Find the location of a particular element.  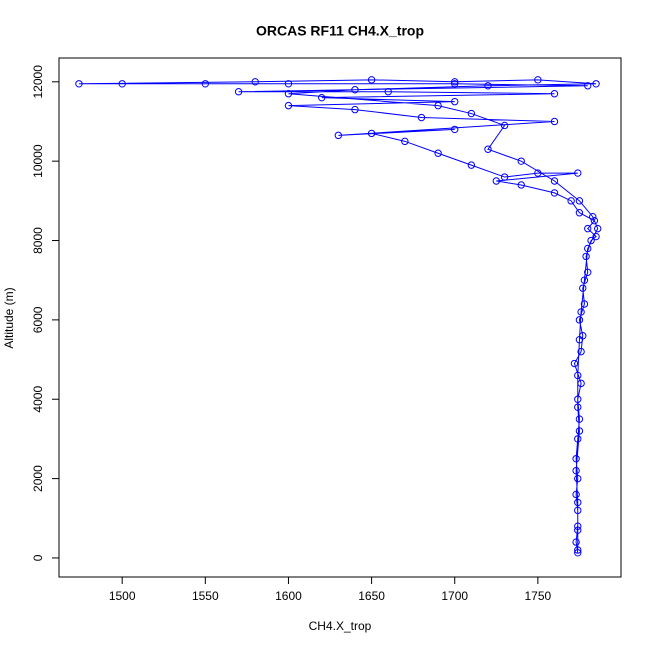

y-tick-label: 2000 is located at coordinates (38, 478).